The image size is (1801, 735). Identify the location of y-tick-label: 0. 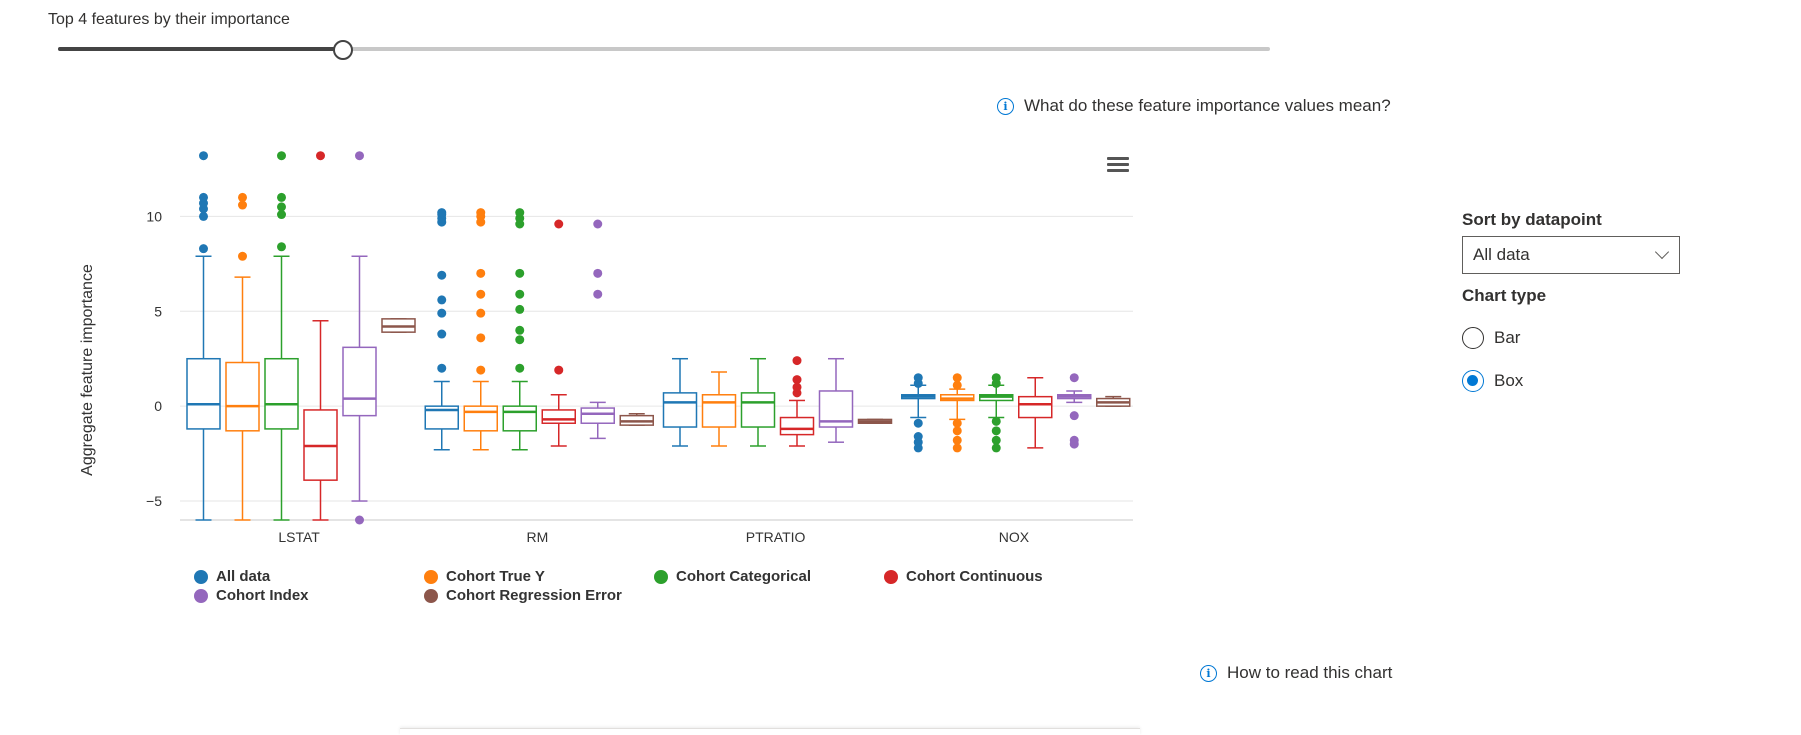
(158, 406).